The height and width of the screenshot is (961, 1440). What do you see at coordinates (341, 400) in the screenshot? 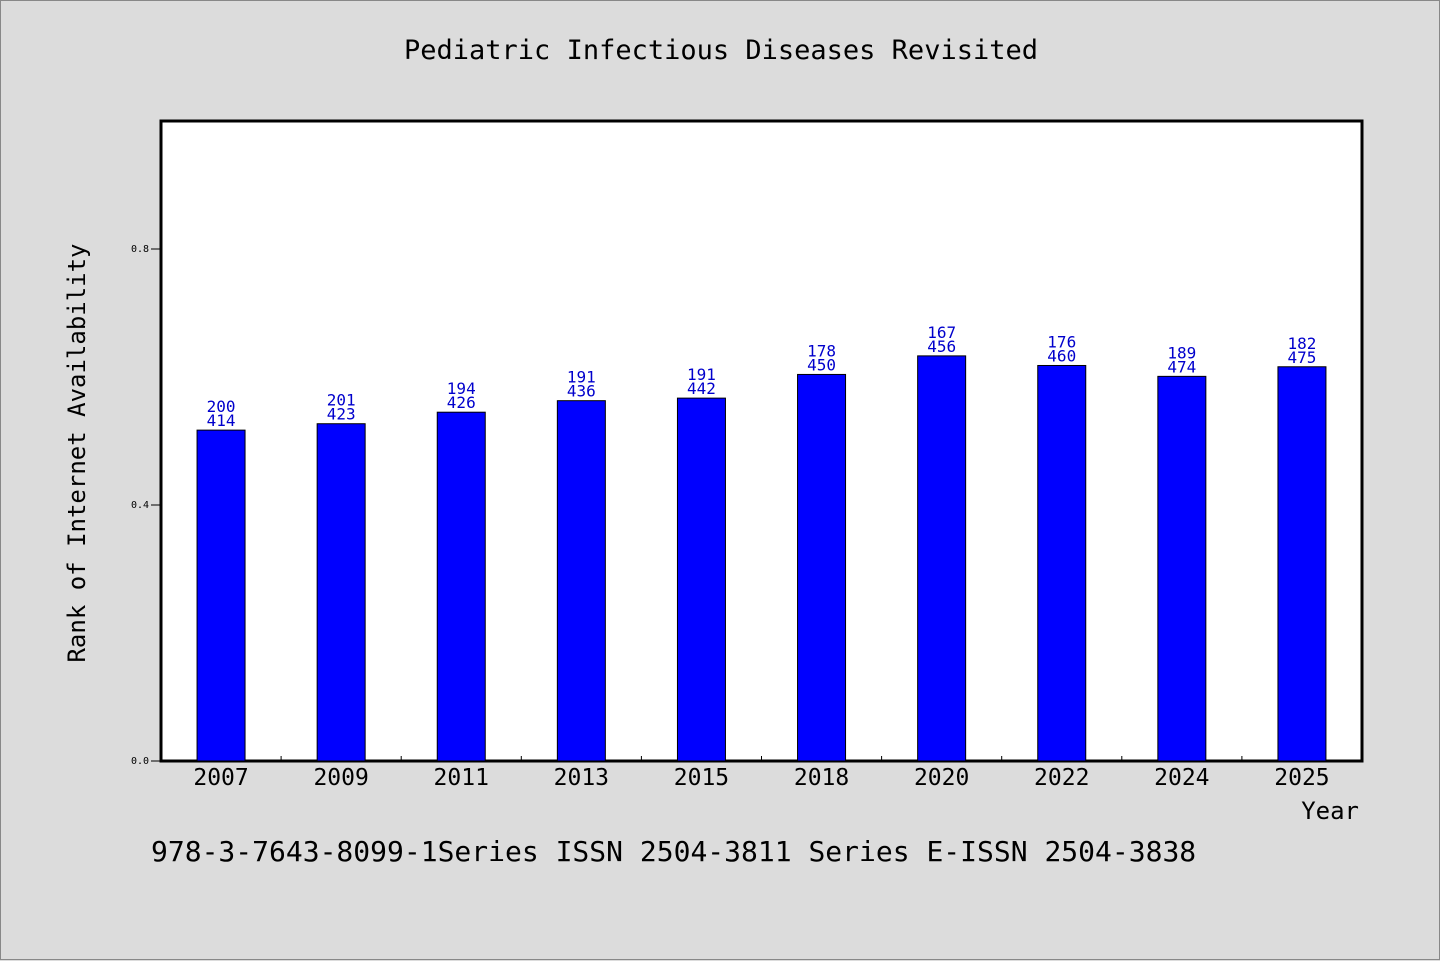
I see `bar-label-top: 201` at bounding box center [341, 400].